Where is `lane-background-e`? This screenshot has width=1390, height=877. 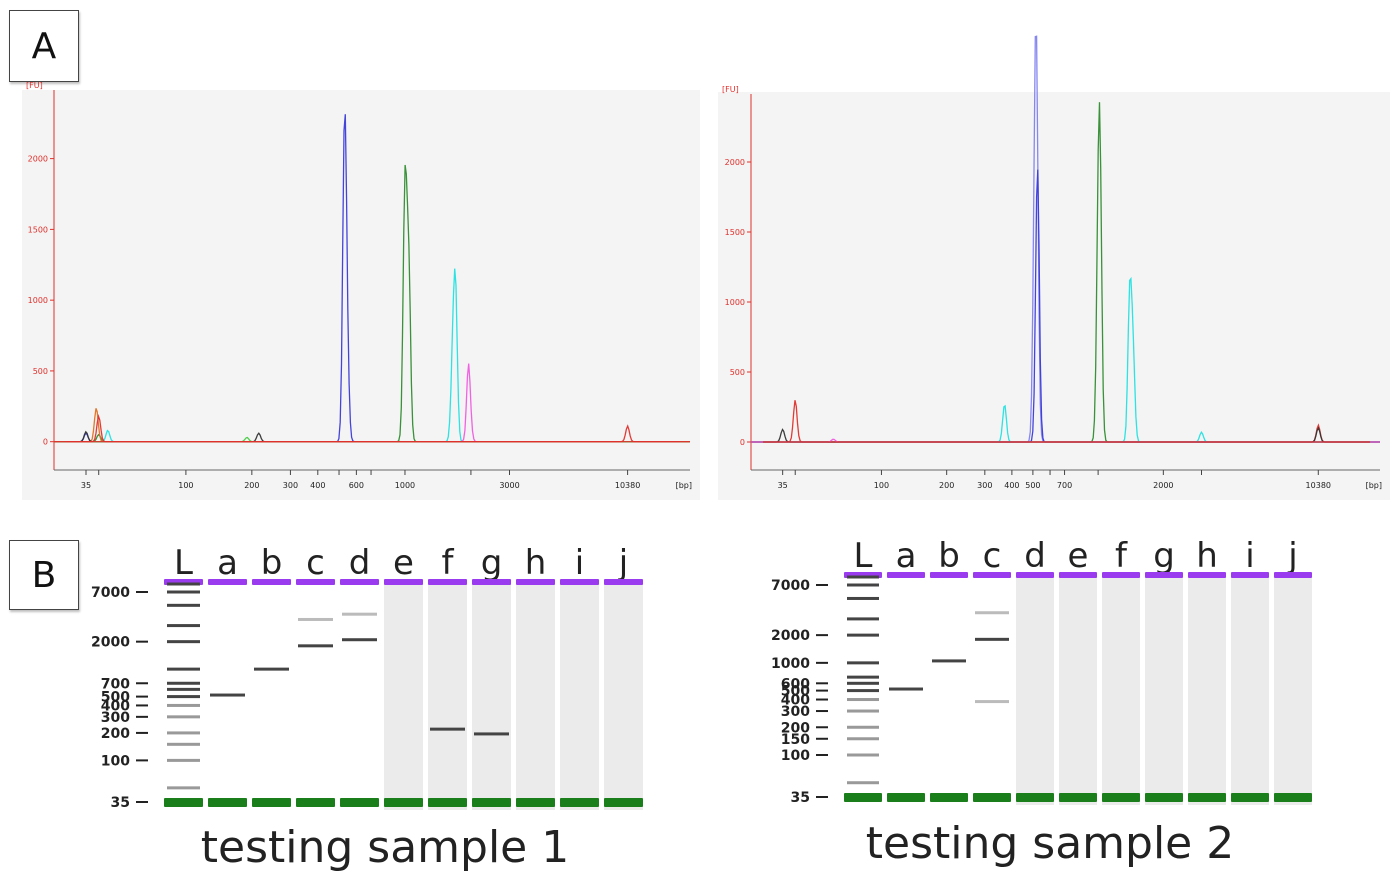 lane-background-e is located at coordinates (1078, 690).